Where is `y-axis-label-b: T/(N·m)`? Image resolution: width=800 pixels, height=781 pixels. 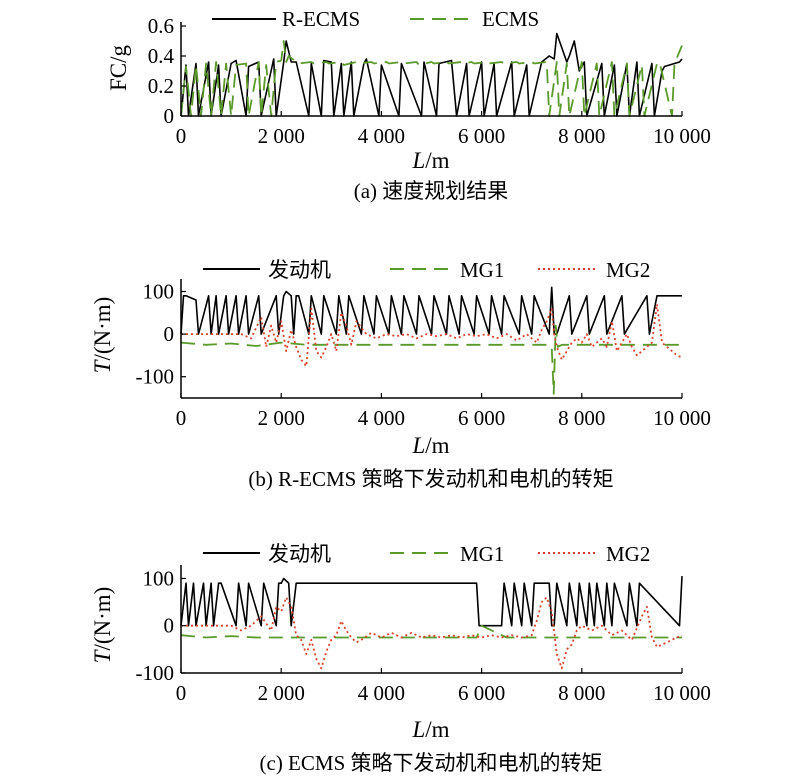
y-axis-label-b: T/(N·m) is located at coordinates (102, 335).